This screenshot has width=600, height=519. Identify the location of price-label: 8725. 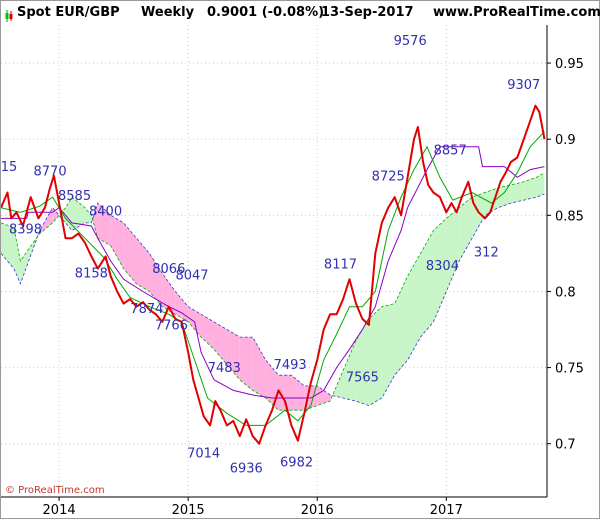
(388, 176).